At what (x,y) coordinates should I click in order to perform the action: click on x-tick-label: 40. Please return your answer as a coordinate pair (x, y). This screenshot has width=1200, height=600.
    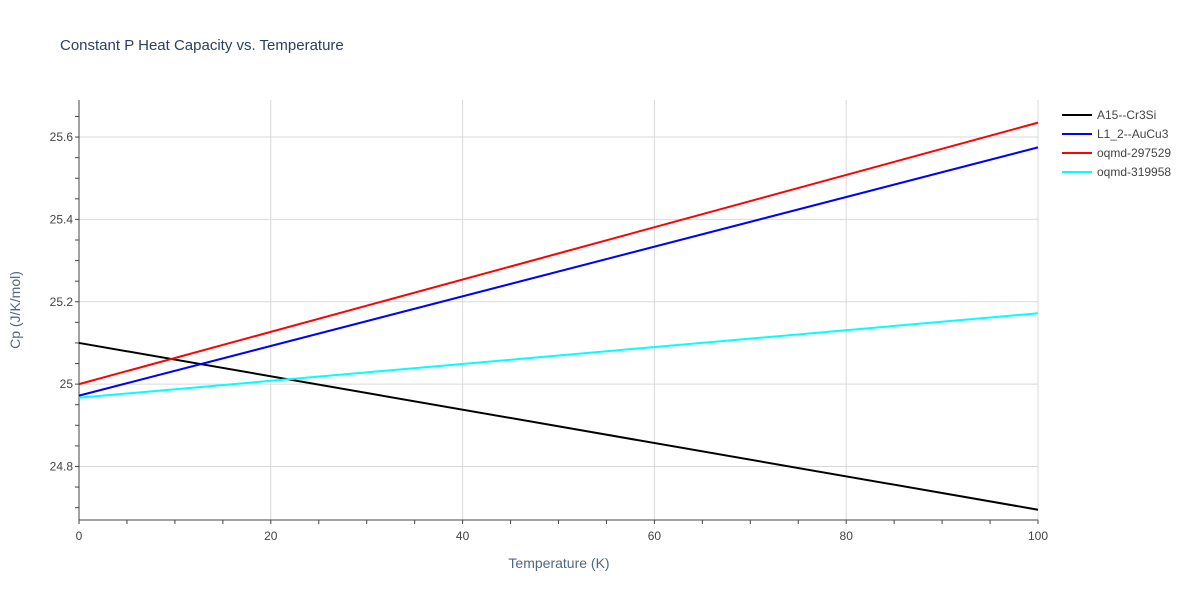
    Looking at the image, I should click on (463, 536).